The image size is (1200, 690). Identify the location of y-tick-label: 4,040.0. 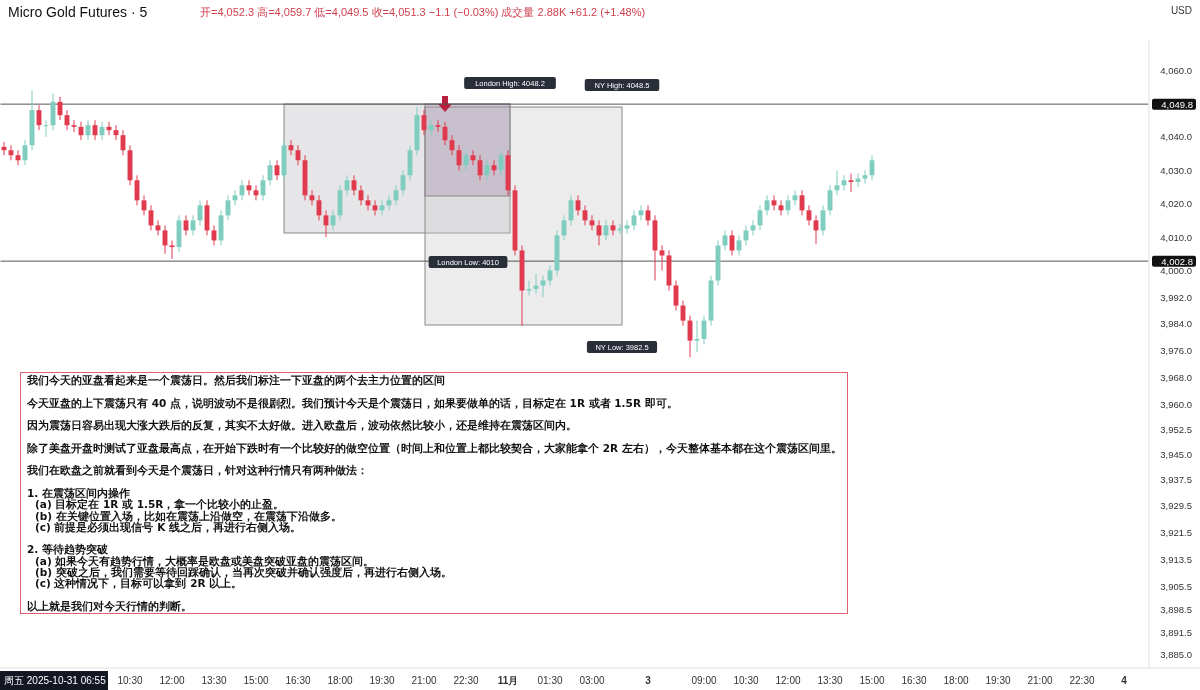
(1176, 137).